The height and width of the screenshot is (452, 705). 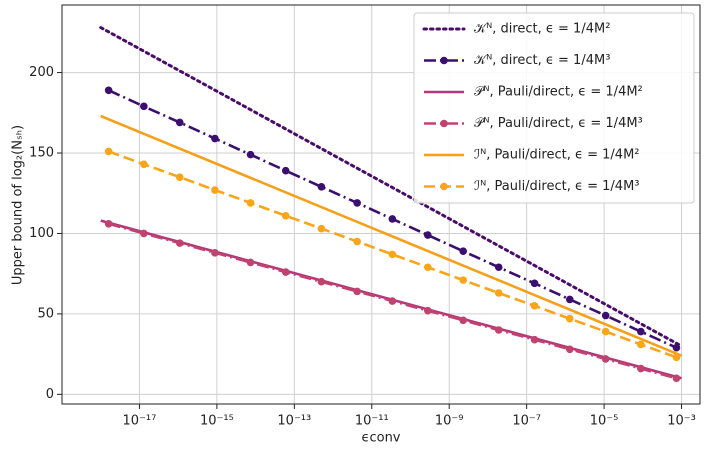 I want to click on x-tick-label: 10⁻⁹, so click(x=449, y=421).